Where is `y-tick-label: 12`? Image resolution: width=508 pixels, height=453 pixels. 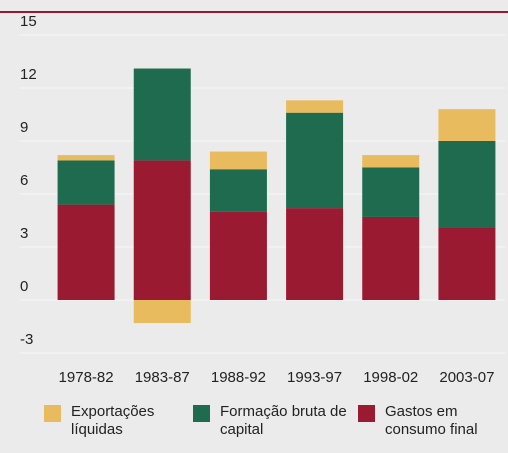 y-tick-label: 12 is located at coordinates (28, 74).